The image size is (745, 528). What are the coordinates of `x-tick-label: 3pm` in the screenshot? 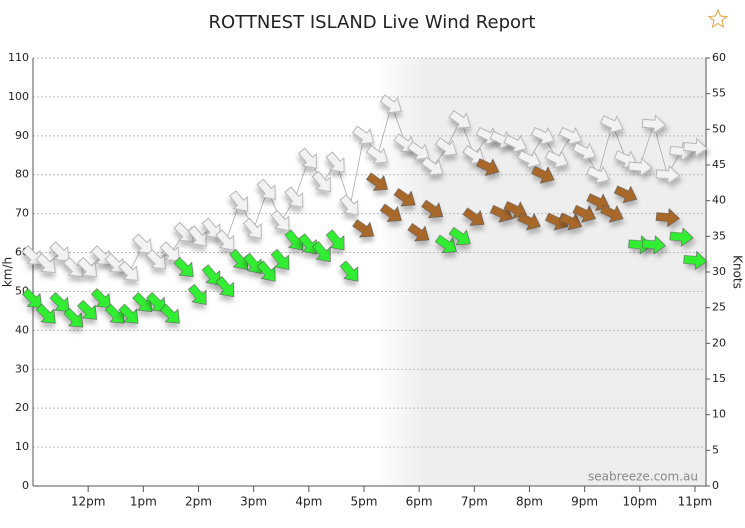 It's located at (253, 502).